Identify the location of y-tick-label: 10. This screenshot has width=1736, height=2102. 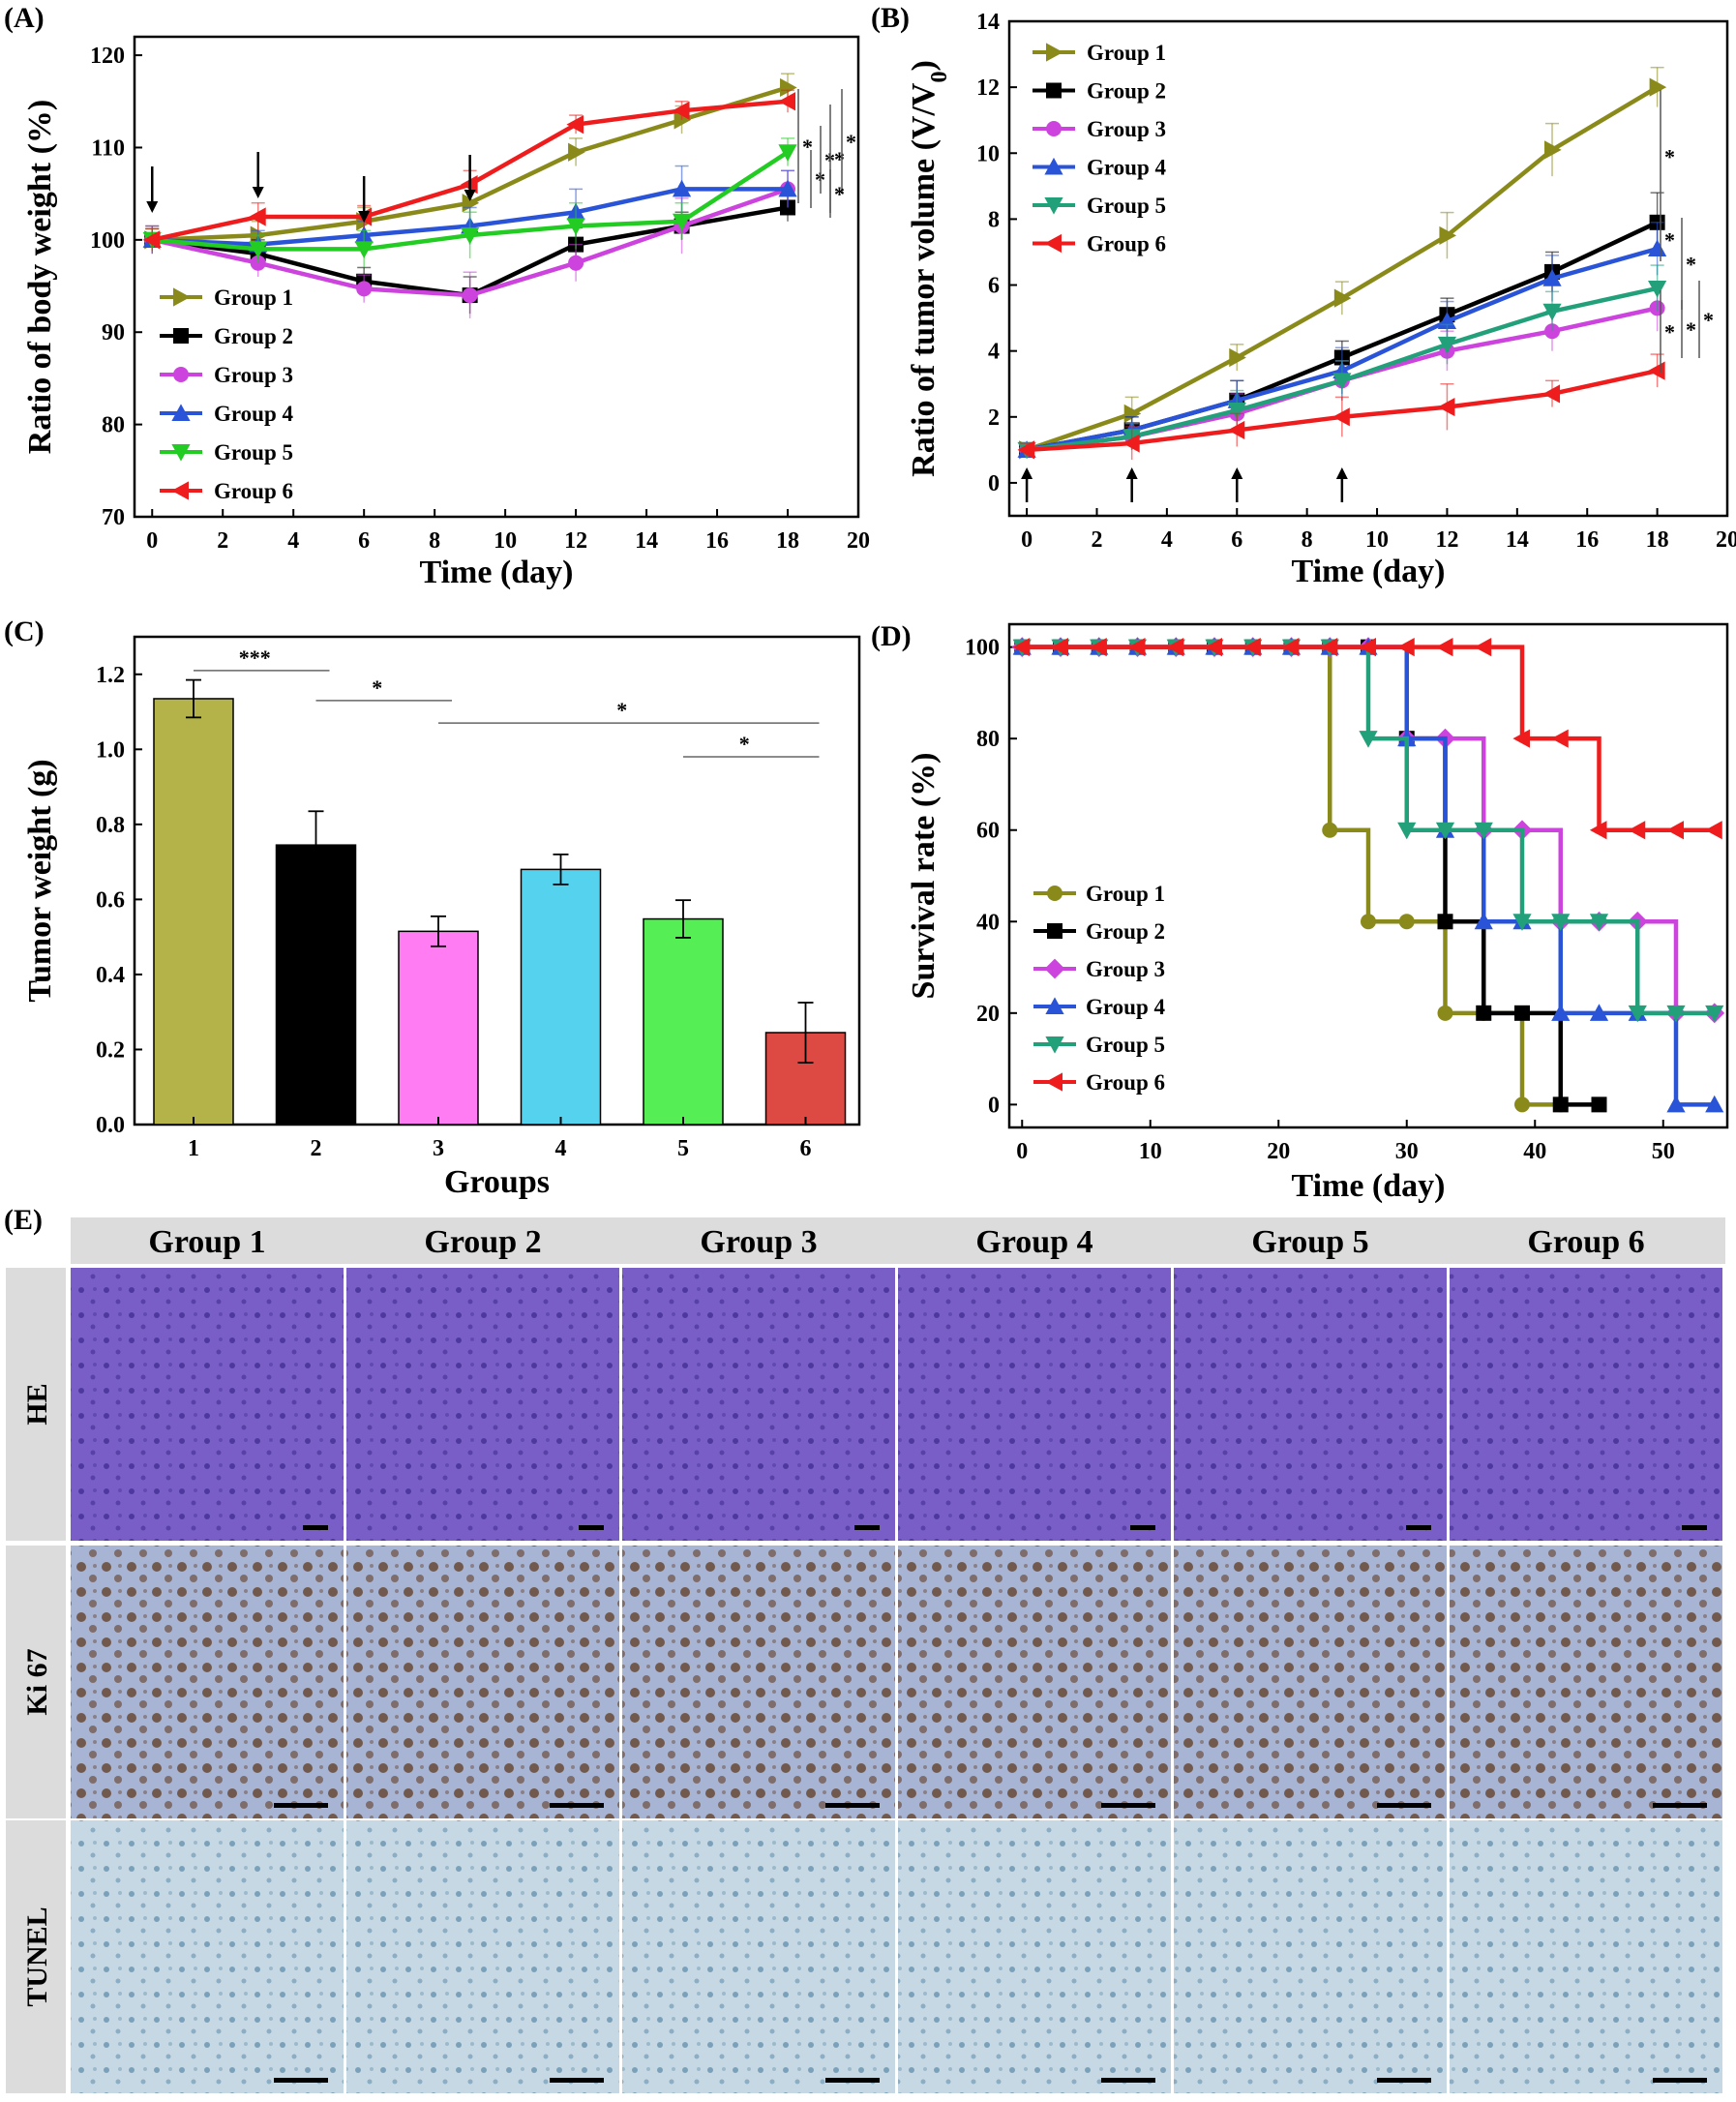
(988, 153).